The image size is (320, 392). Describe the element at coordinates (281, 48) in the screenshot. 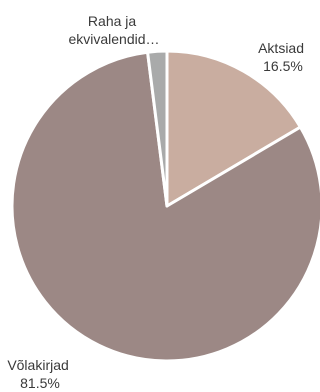

I see `slice-label-aktsiad-name: Aktsiad` at that location.